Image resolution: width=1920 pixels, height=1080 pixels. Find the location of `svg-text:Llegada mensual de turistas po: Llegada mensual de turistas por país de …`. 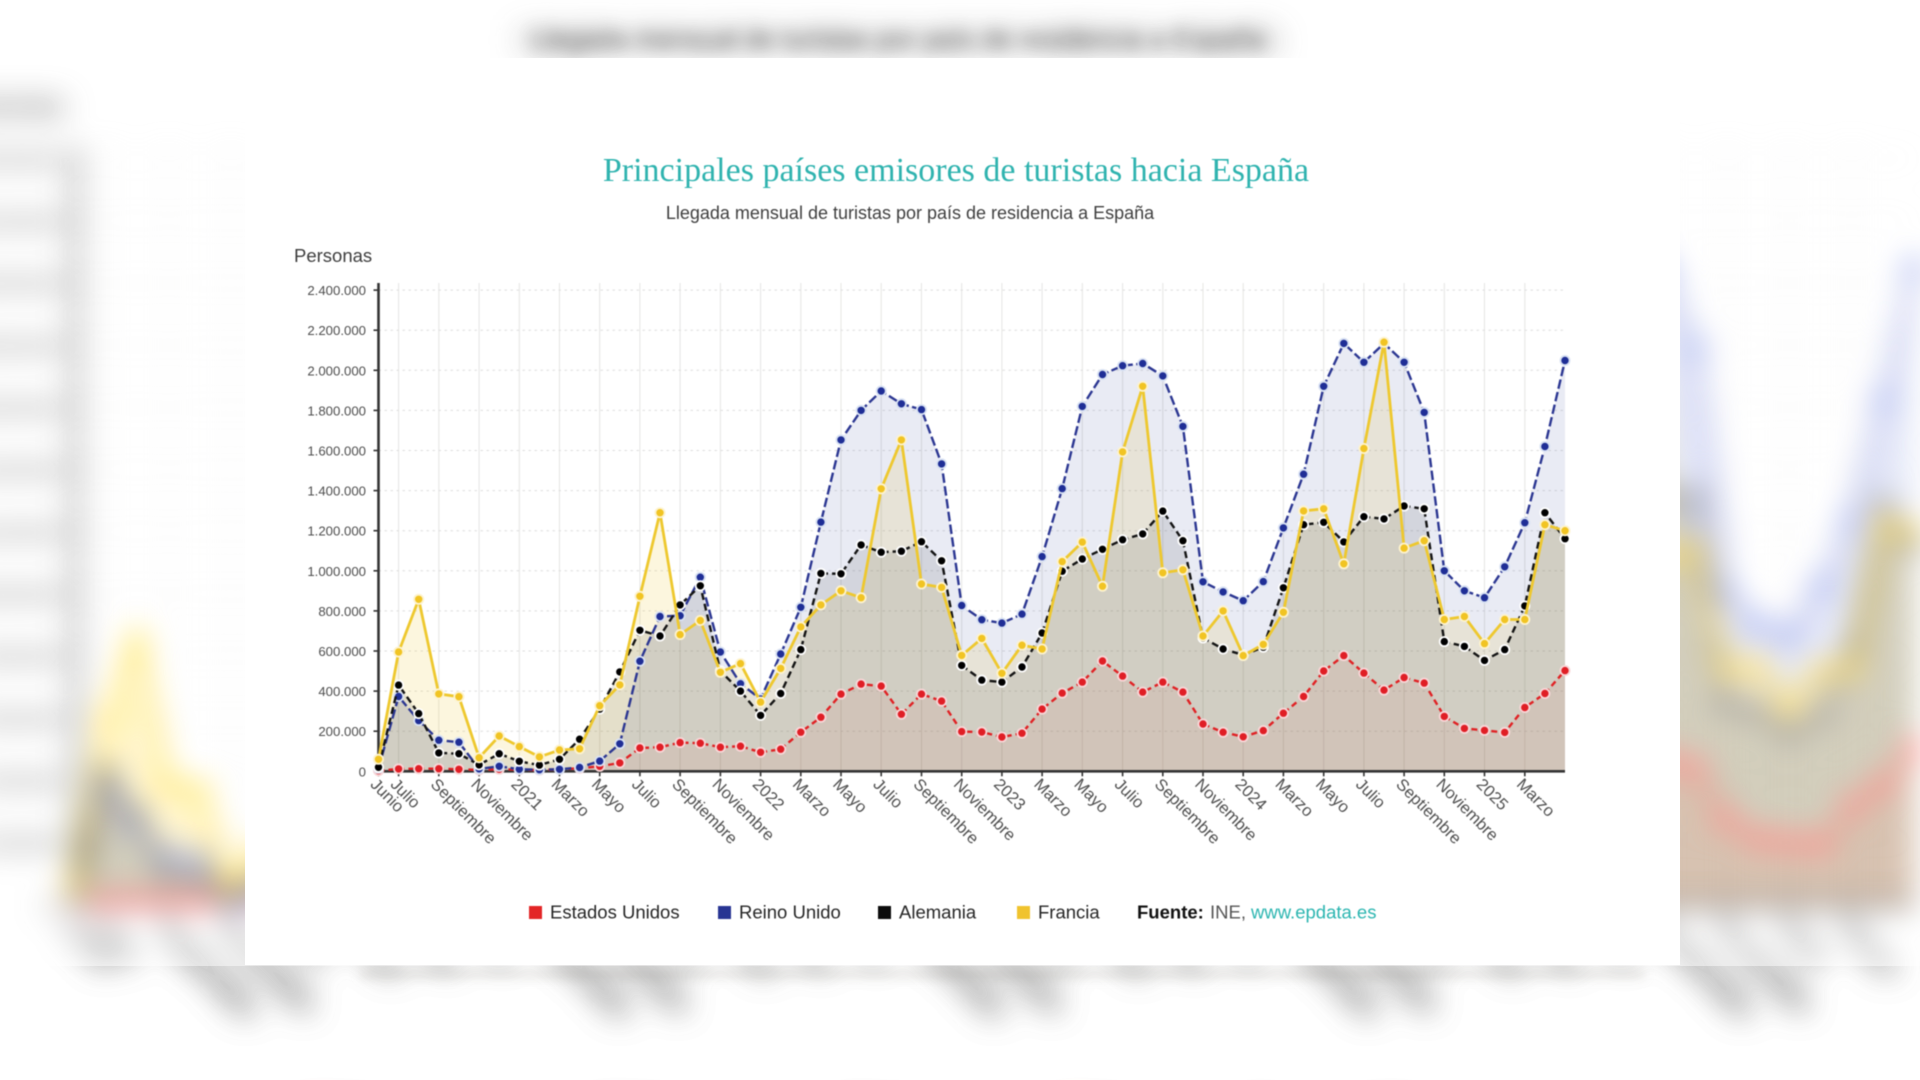

svg-text:Llegada mensual de turistas po: Llegada mensual de turistas por país de … is located at coordinates (910, 213).